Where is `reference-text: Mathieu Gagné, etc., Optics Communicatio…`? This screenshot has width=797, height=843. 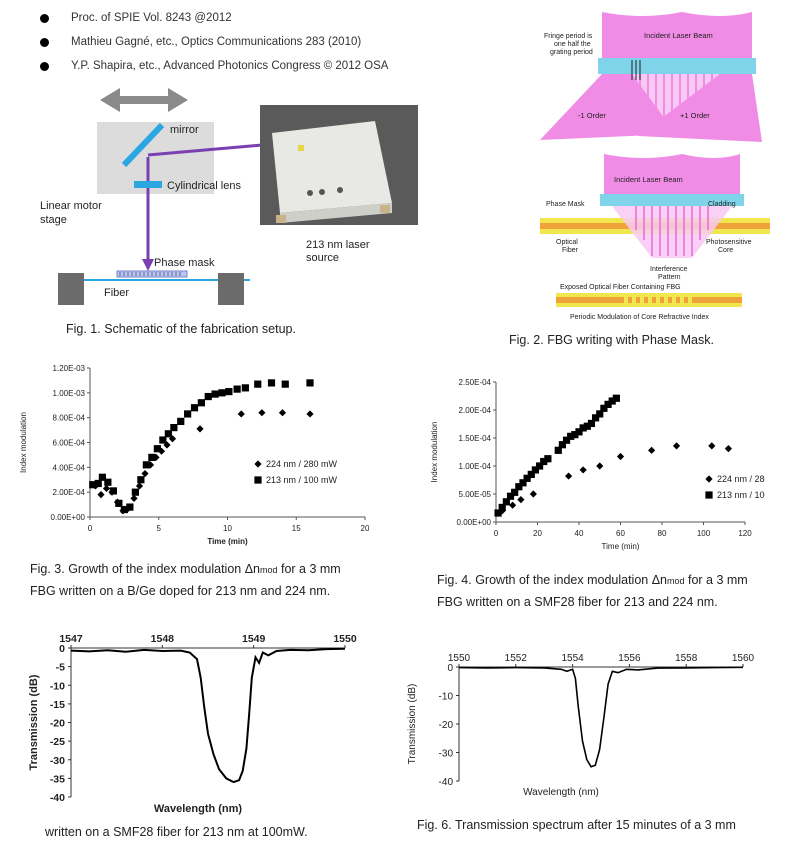
reference-text: Mathieu Gagné, etc., Optics Communicatio… is located at coordinates (216, 42).